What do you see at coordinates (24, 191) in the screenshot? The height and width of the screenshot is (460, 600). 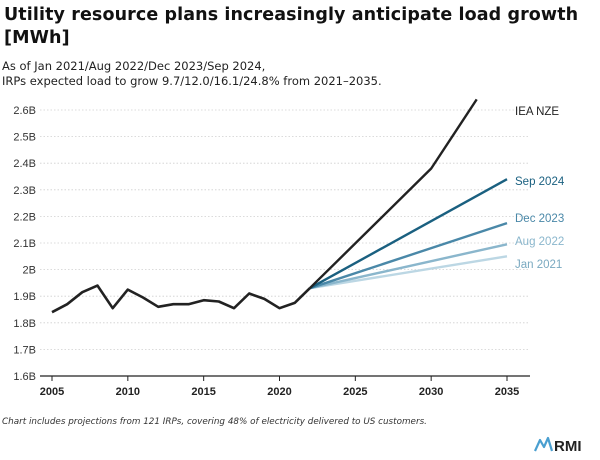 I see `y-tick-label: 2.3B` at bounding box center [24, 191].